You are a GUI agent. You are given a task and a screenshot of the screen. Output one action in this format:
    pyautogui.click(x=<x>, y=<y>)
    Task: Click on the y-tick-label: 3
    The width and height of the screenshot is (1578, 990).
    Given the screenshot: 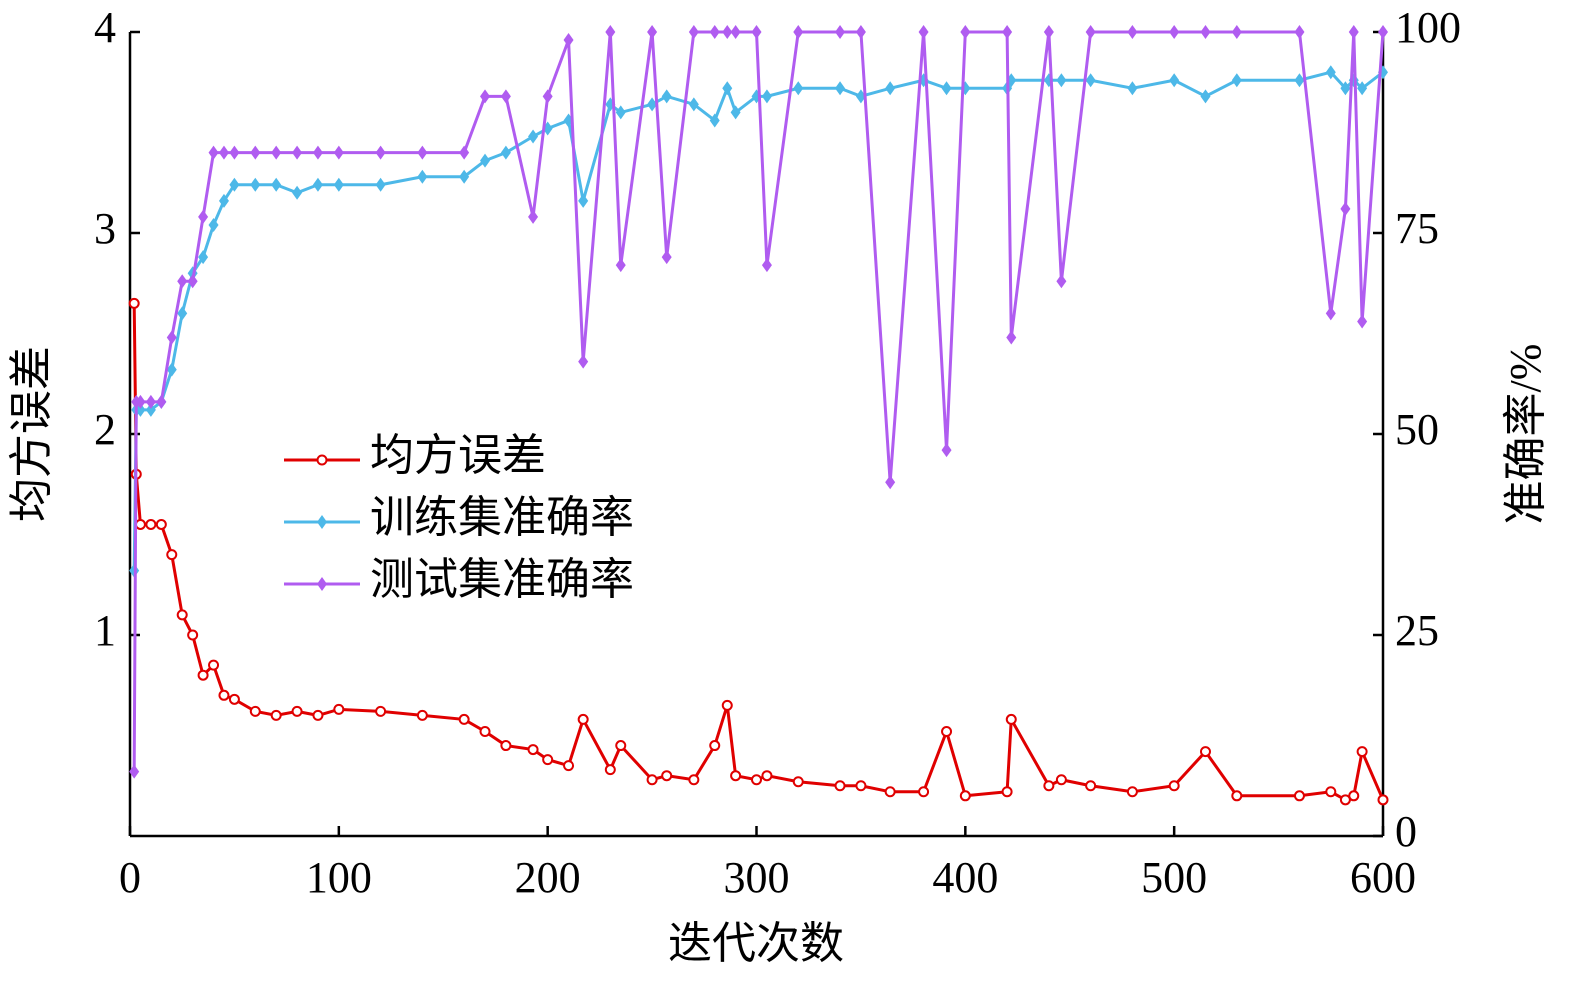 What is the action you would take?
    pyautogui.click(x=105, y=228)
    